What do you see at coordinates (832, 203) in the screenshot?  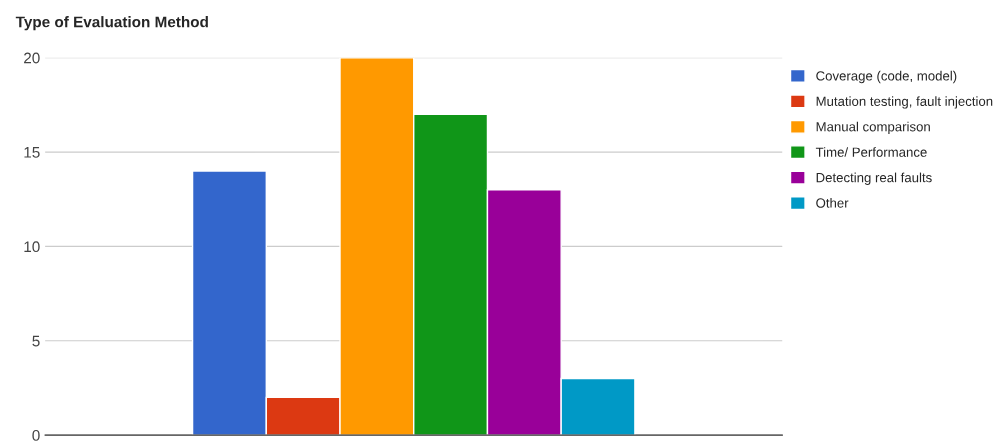 I see `legend-label: Other` at bounding box center [832, 203].